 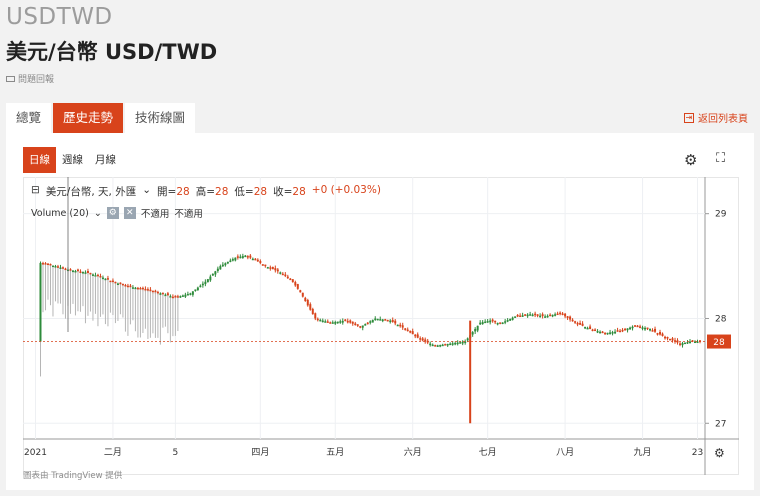 I want to click on interval-daily: 日線, so click(x=39, y=160).